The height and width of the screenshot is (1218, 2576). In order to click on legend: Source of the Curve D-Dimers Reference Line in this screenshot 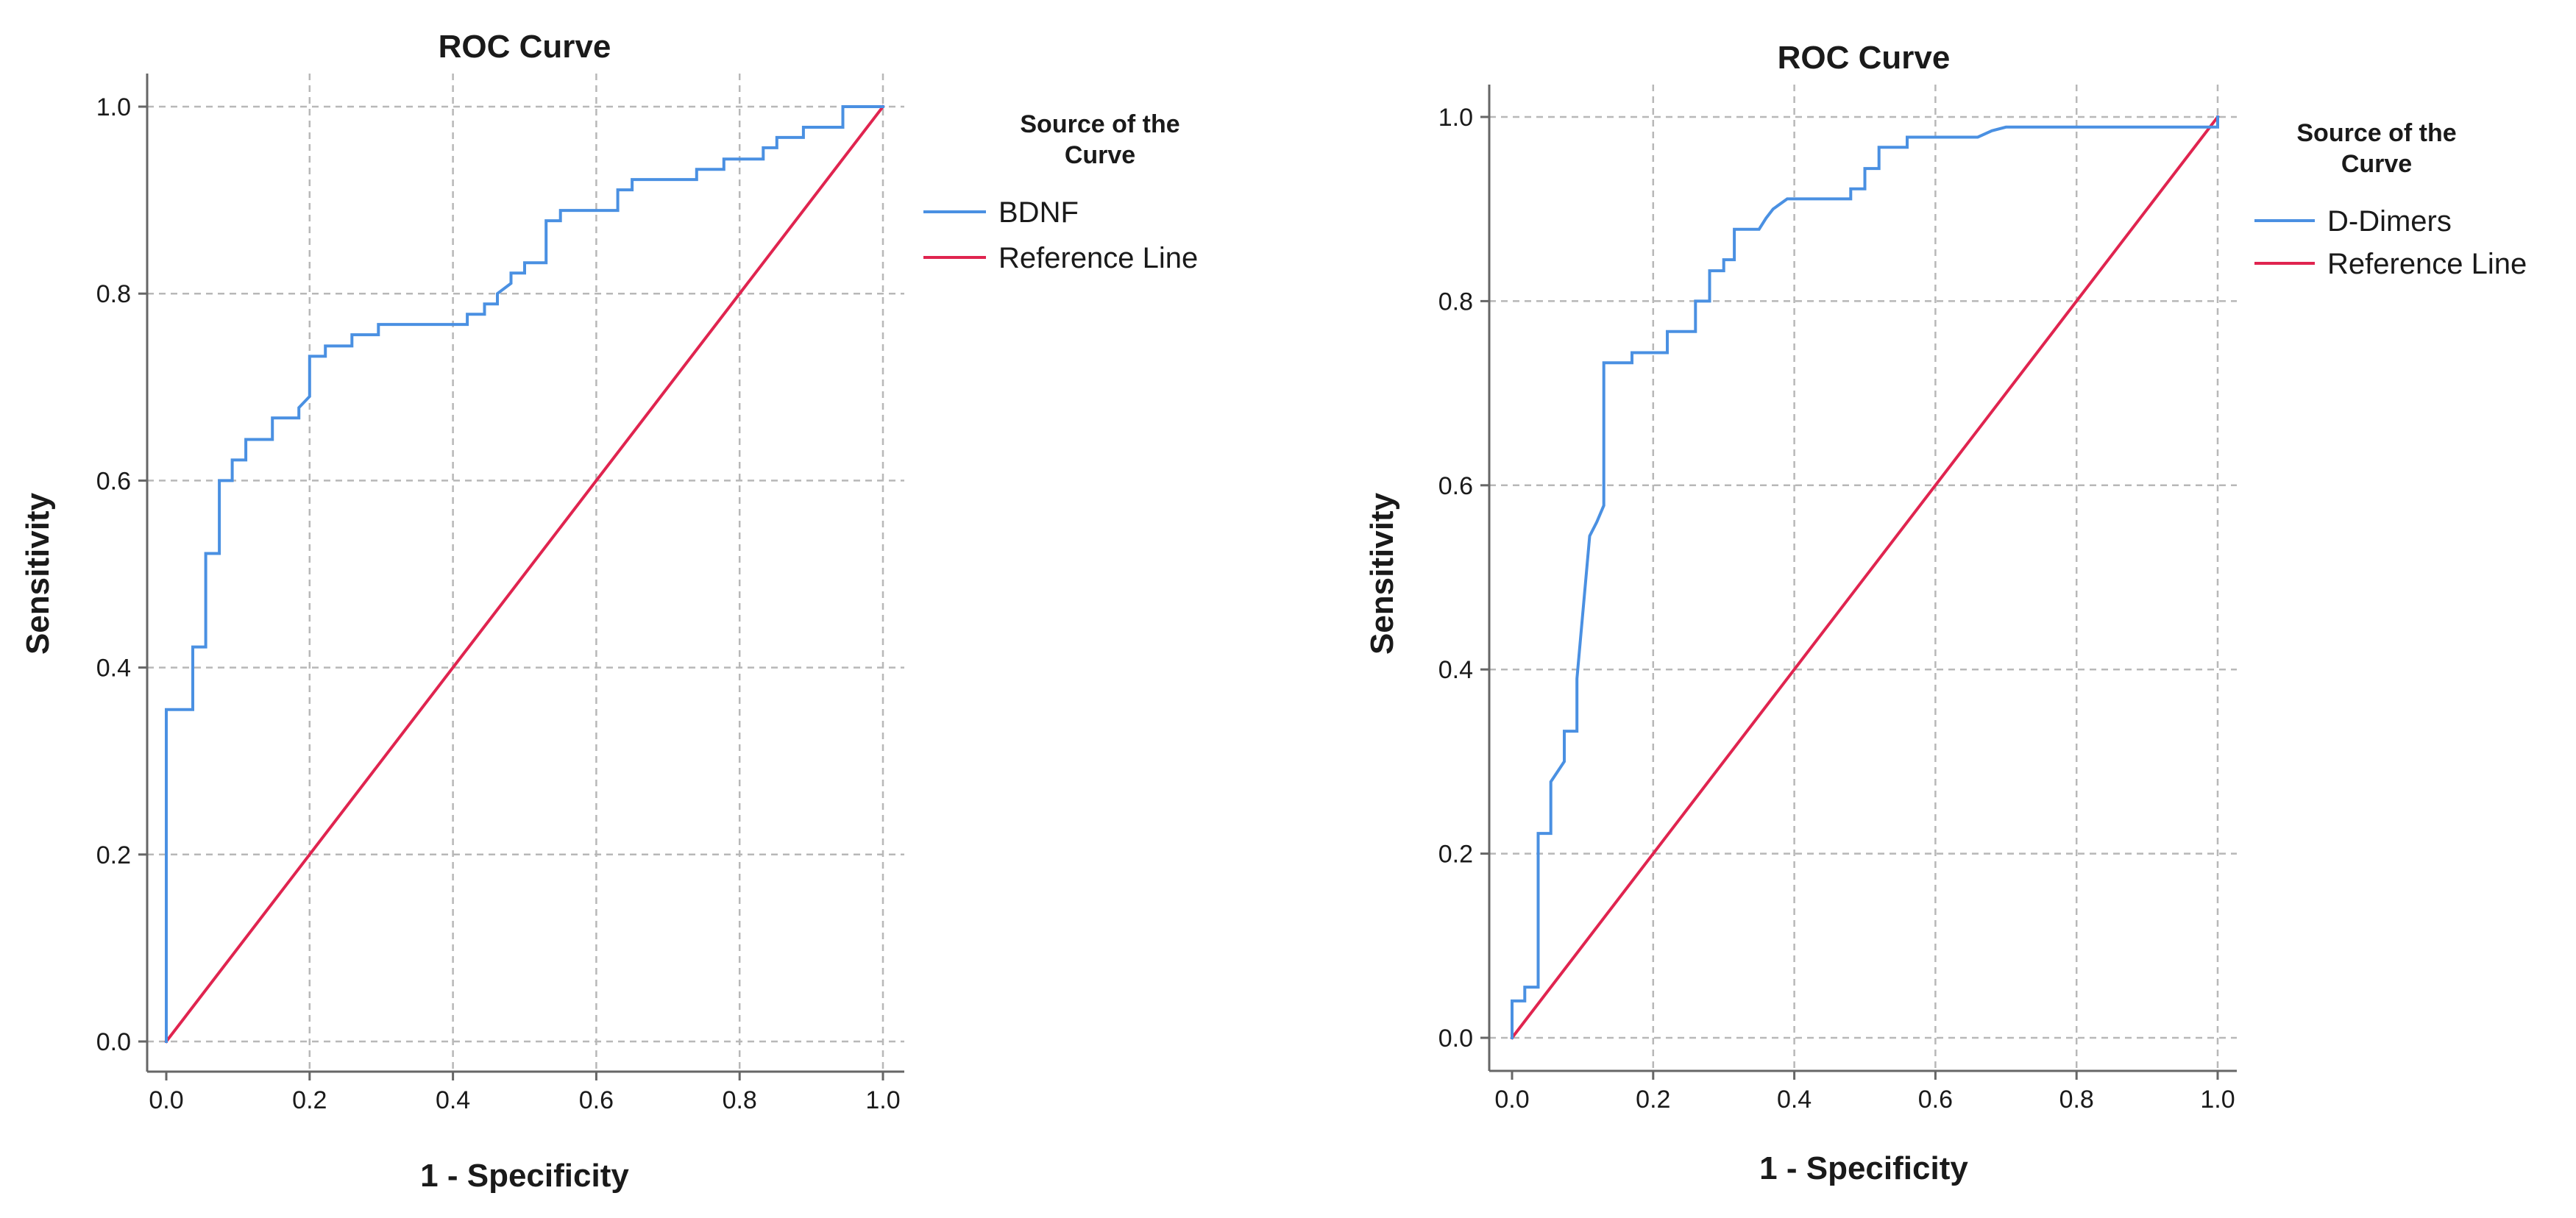, I will do `click(2390, 199)`.